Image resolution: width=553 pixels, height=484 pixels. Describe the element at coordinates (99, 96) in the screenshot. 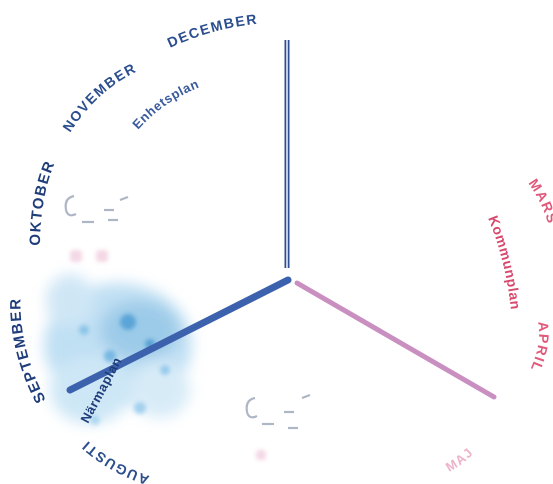

I see `month-label-november: NOVEMBER` at that location.